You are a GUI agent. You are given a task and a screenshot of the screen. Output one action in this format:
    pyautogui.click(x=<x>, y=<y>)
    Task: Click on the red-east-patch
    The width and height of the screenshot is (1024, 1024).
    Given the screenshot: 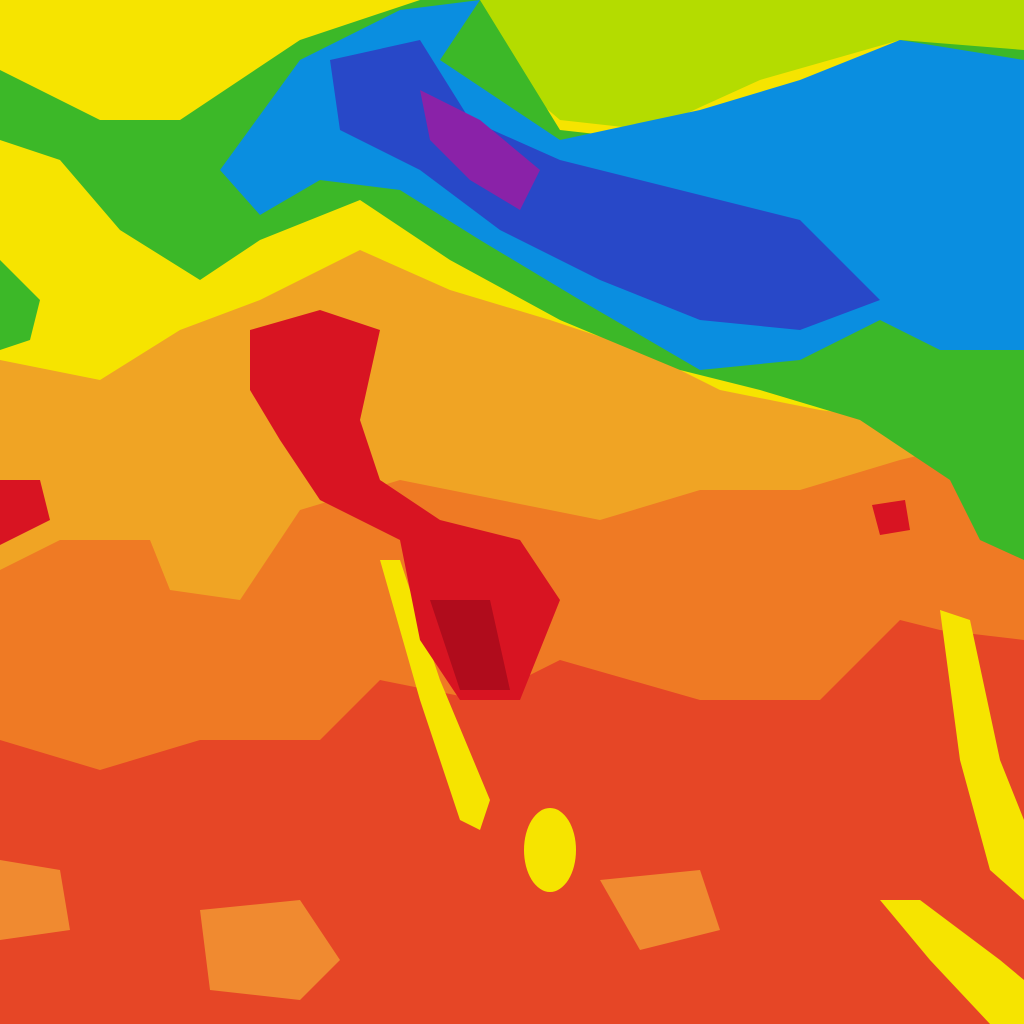 What is the action you would take?
    pyautogui.click(x=891, y=517)
    